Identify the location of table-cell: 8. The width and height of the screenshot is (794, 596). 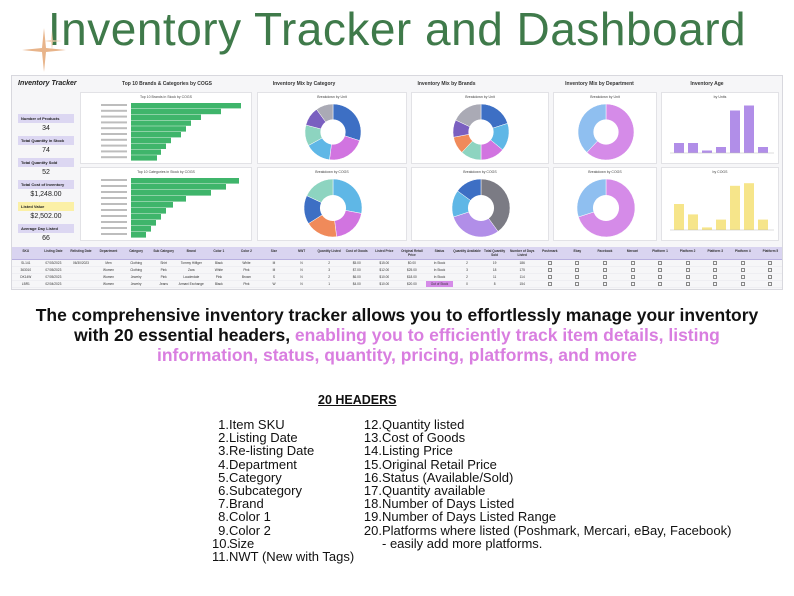
(494, 284).